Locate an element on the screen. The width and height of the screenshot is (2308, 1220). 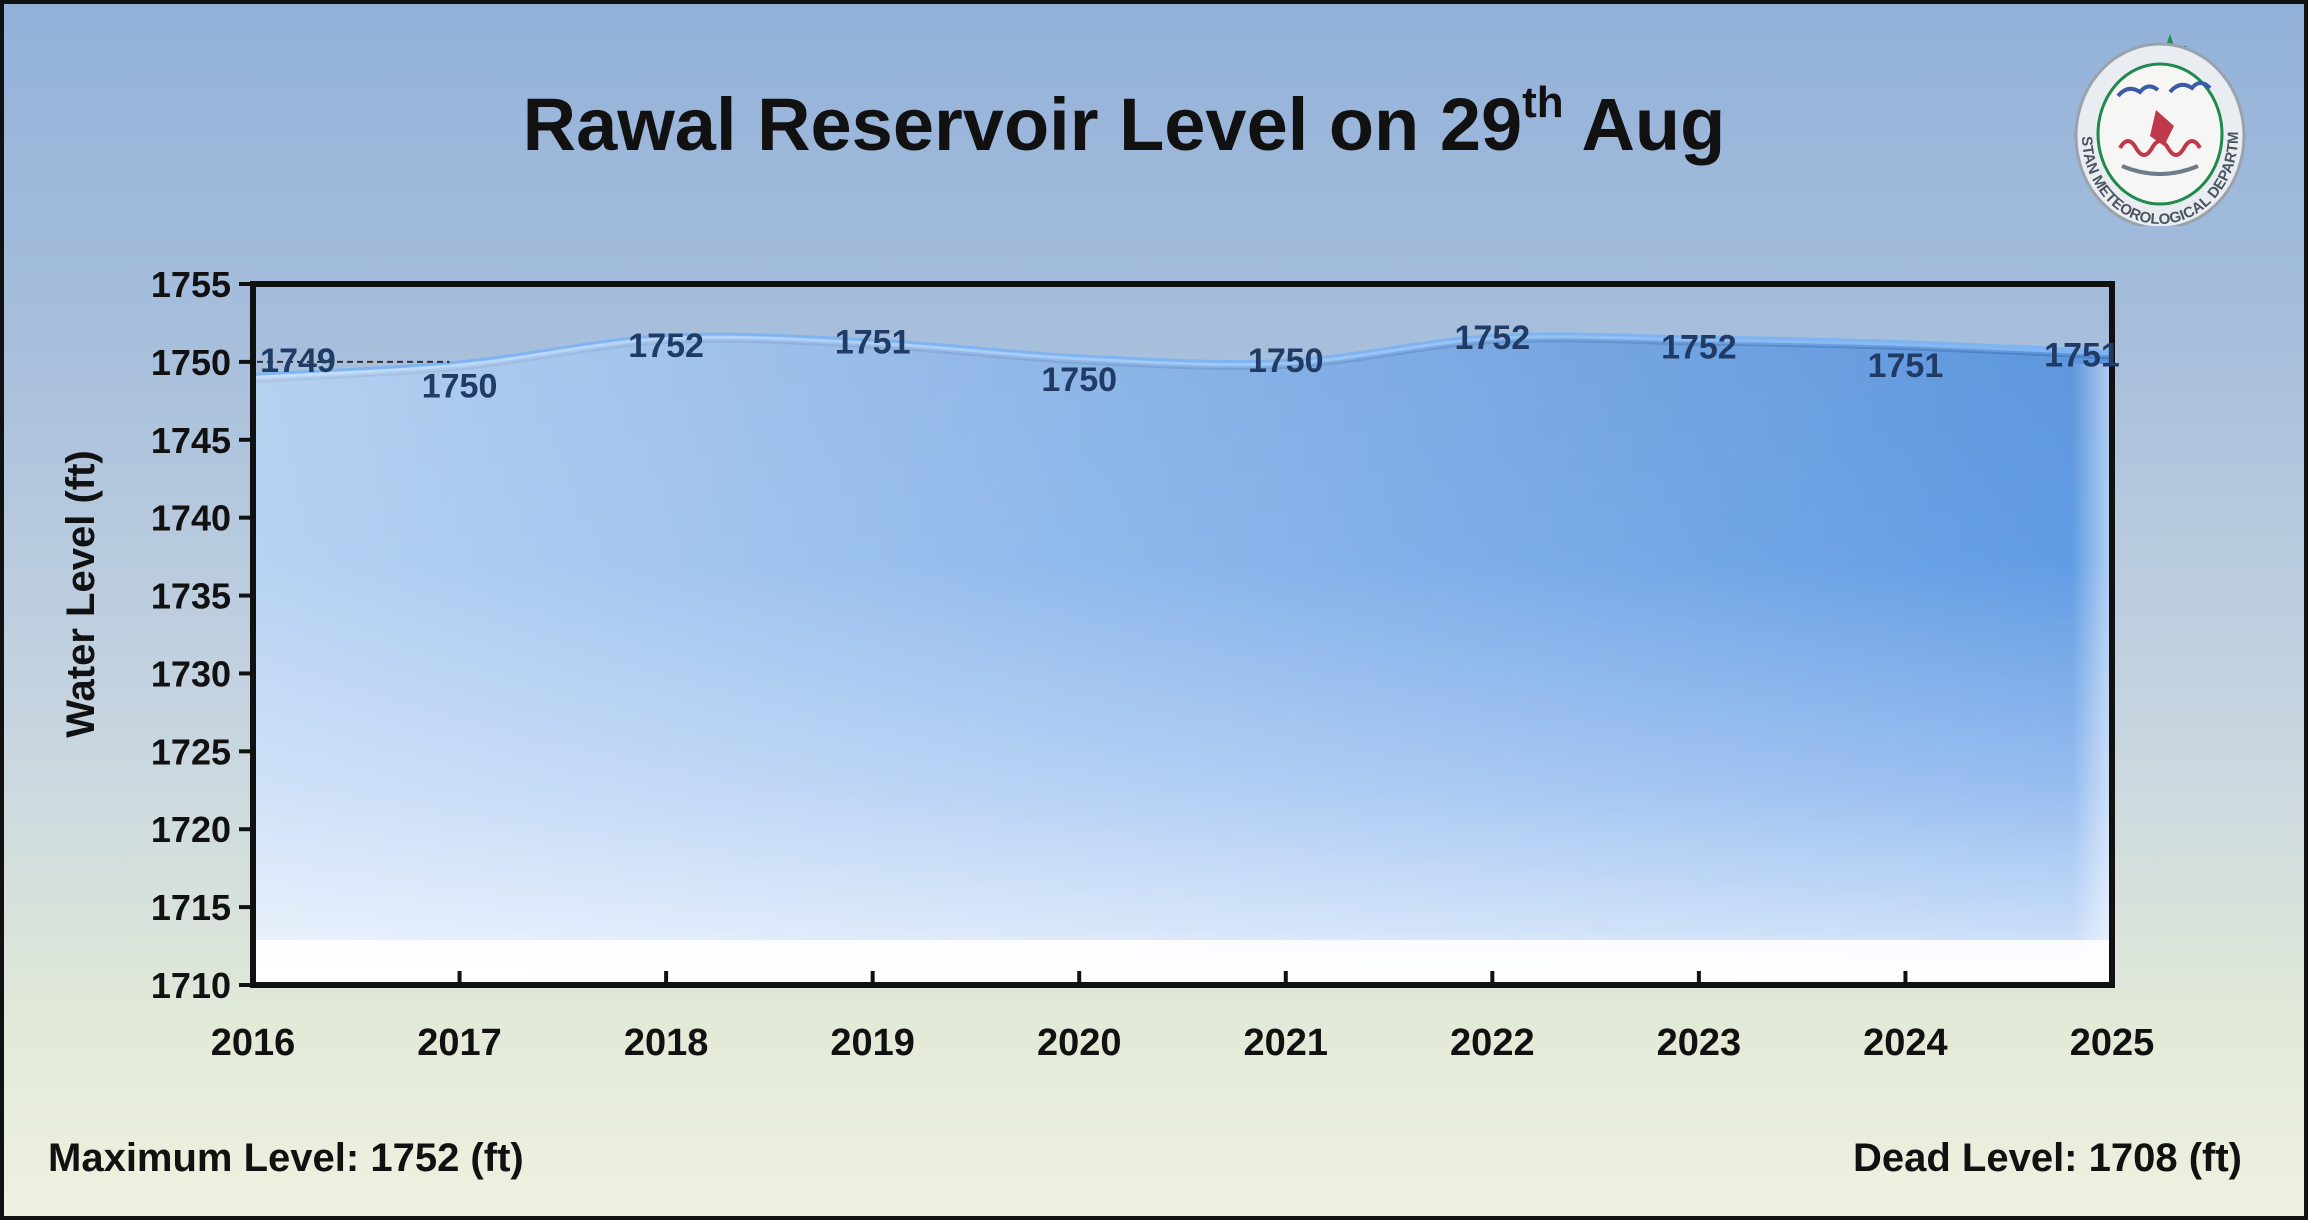
x-tick-label: 2017 is located at coordinates (459, 1043).